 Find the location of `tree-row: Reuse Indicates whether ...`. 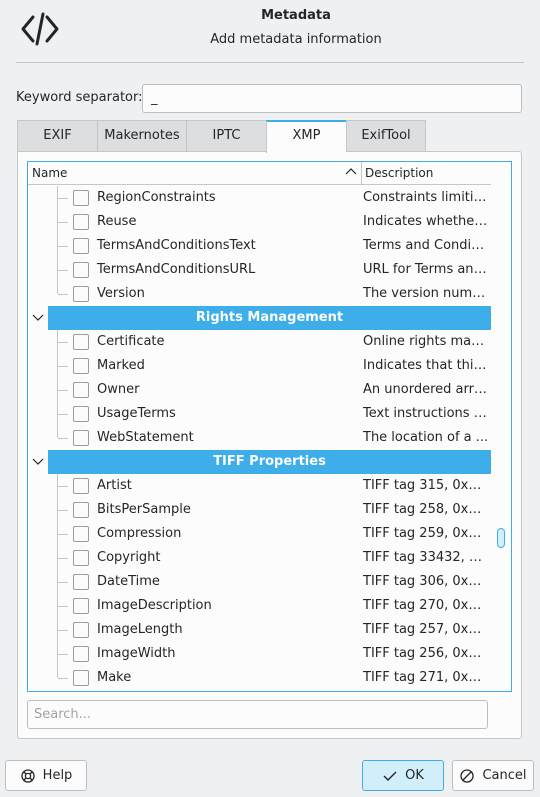

tree-row: Reuse Indicates whether ... is located at coordinates (259, 222).